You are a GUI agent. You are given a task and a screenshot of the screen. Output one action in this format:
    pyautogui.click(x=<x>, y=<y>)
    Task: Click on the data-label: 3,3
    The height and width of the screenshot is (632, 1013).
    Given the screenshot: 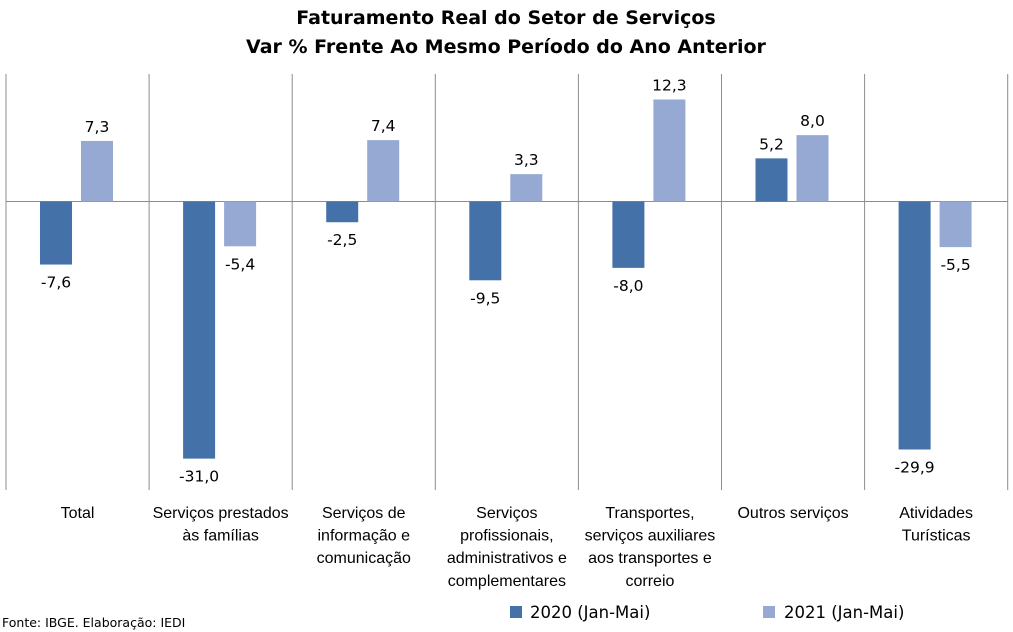 What is the action you would take?
    pyautogui.click(x=526, y=160)
    